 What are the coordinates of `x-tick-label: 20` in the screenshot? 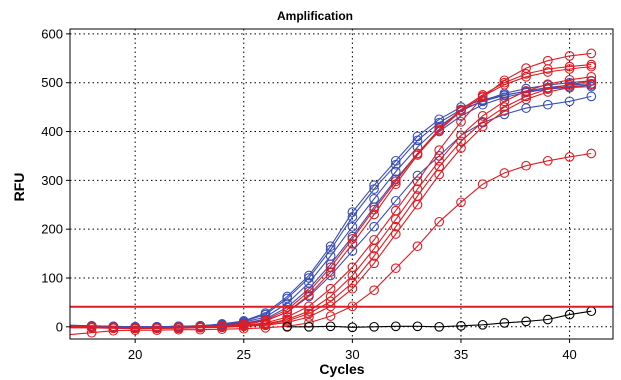 It's located at (135, 354).